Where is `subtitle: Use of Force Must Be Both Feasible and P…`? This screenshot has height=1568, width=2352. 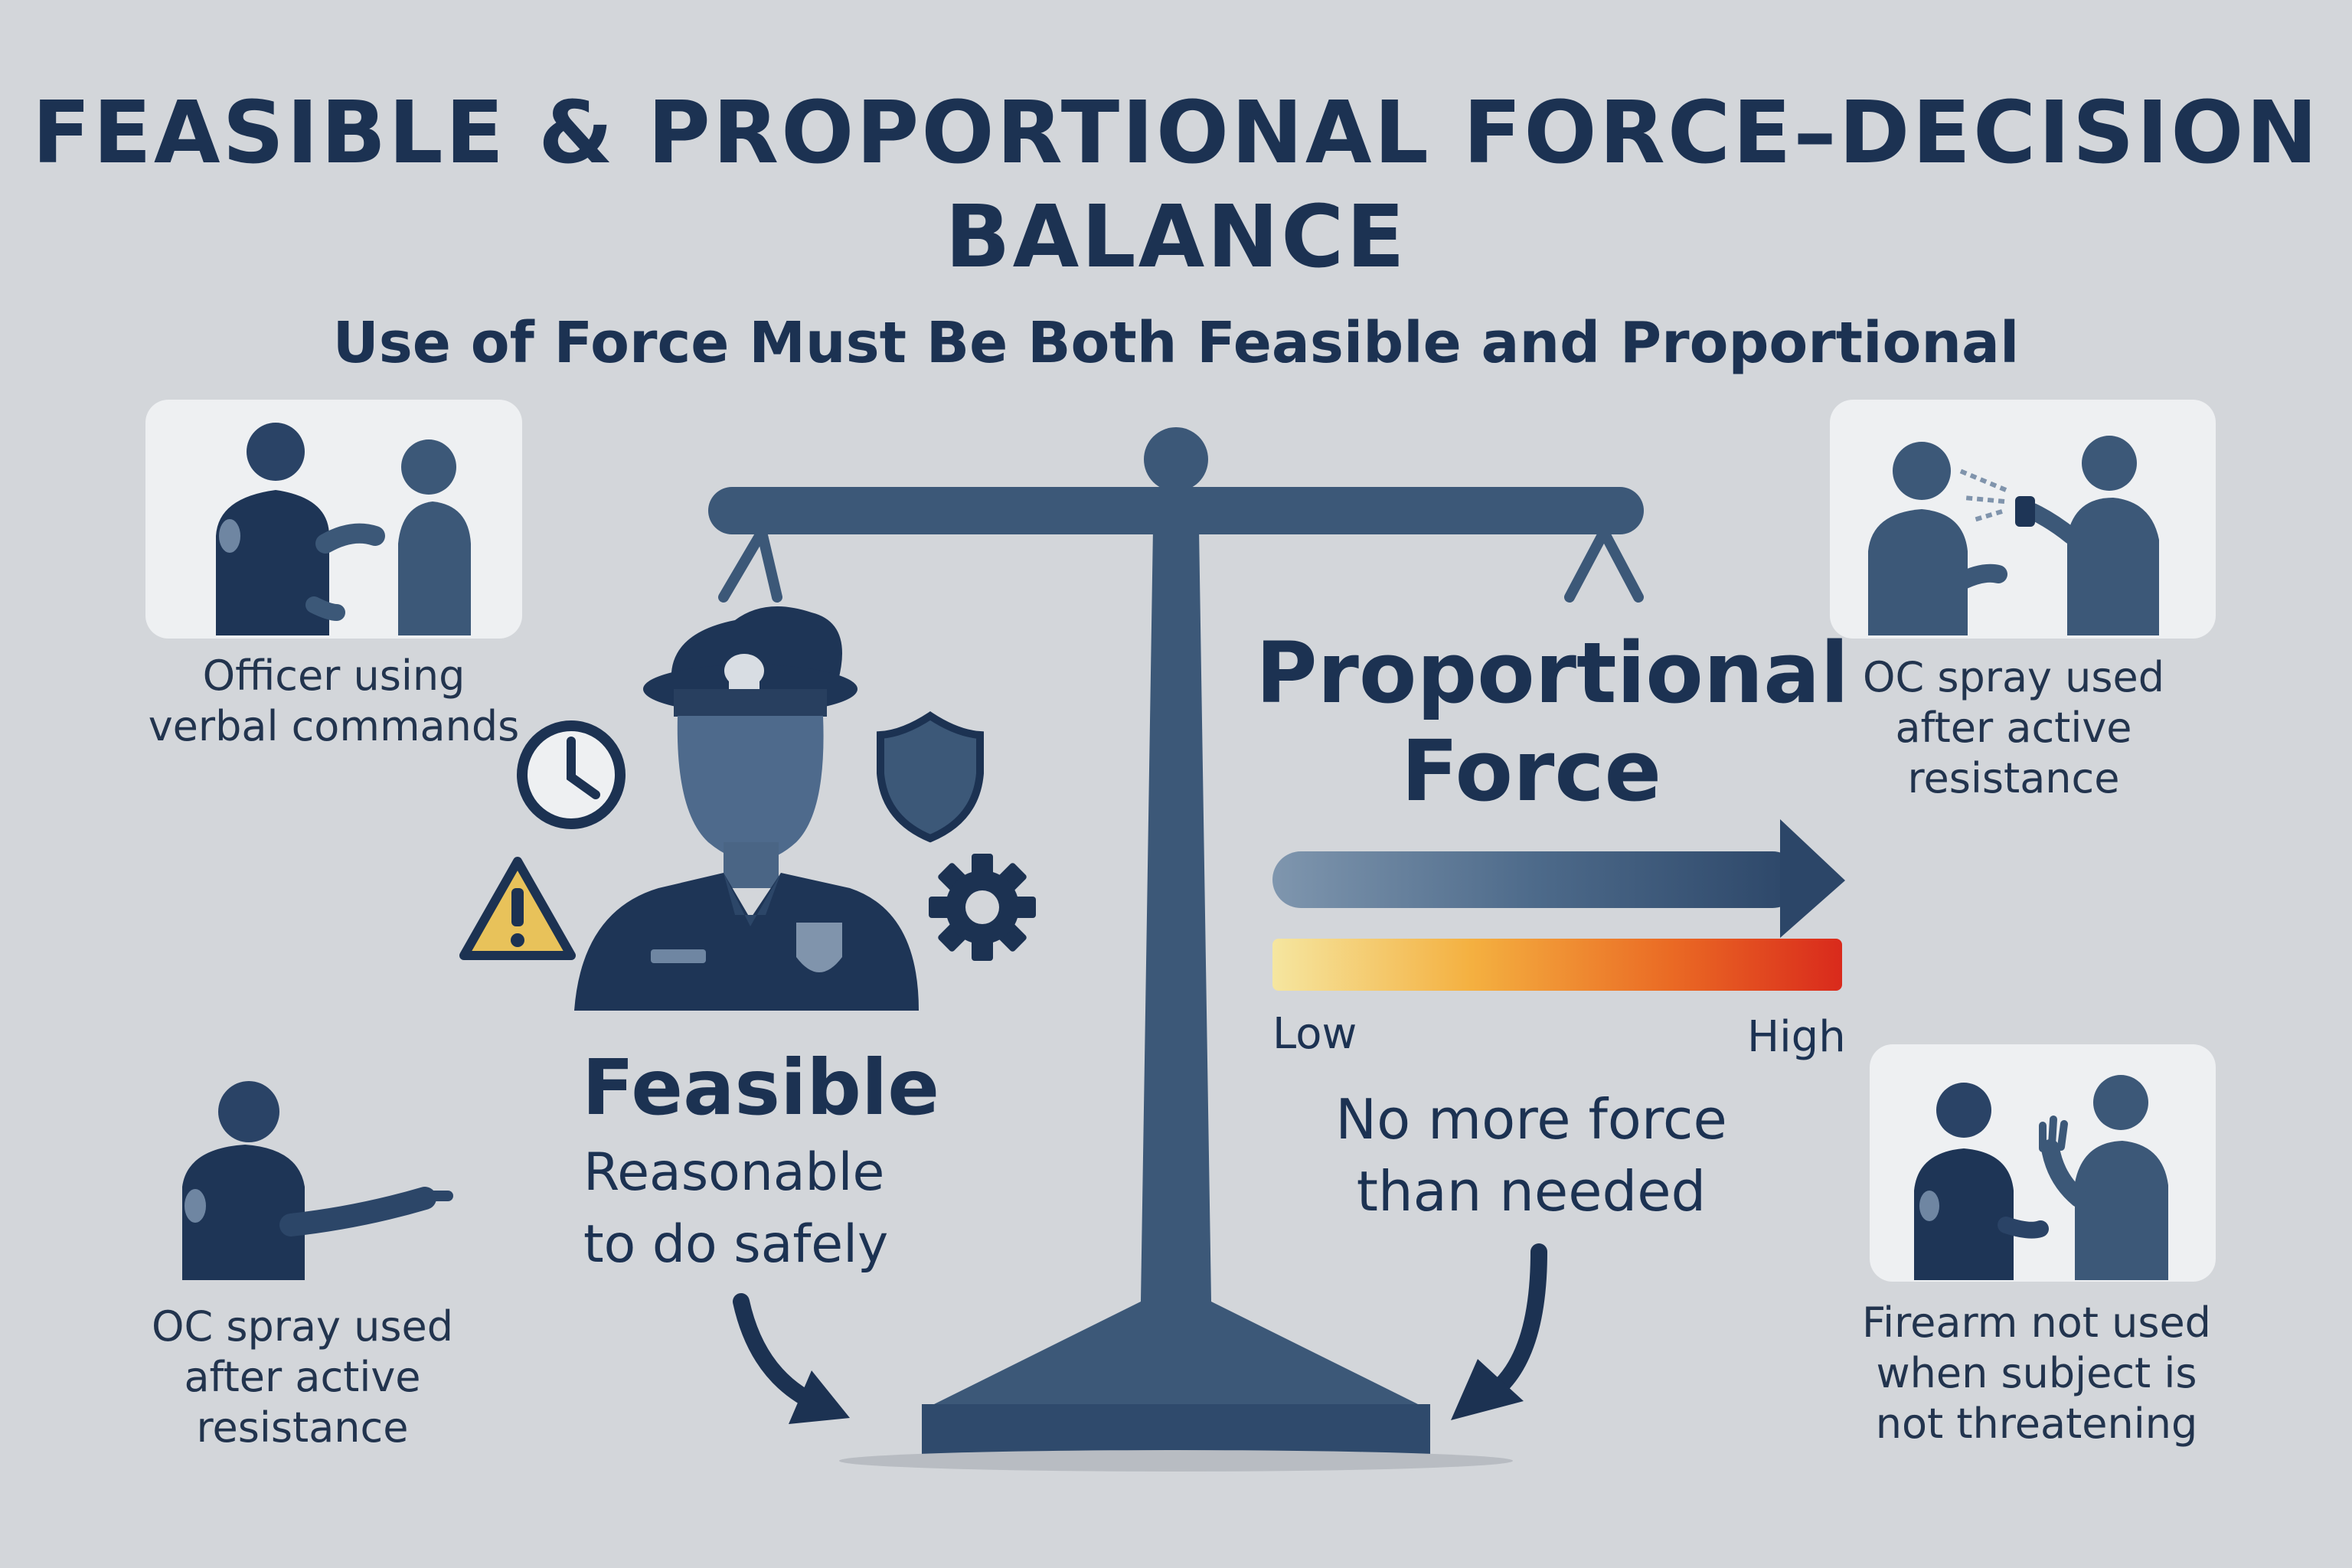 subtitle: Use of Force Must Be Both Feasible and P… is located at coordinates (1176, 343).